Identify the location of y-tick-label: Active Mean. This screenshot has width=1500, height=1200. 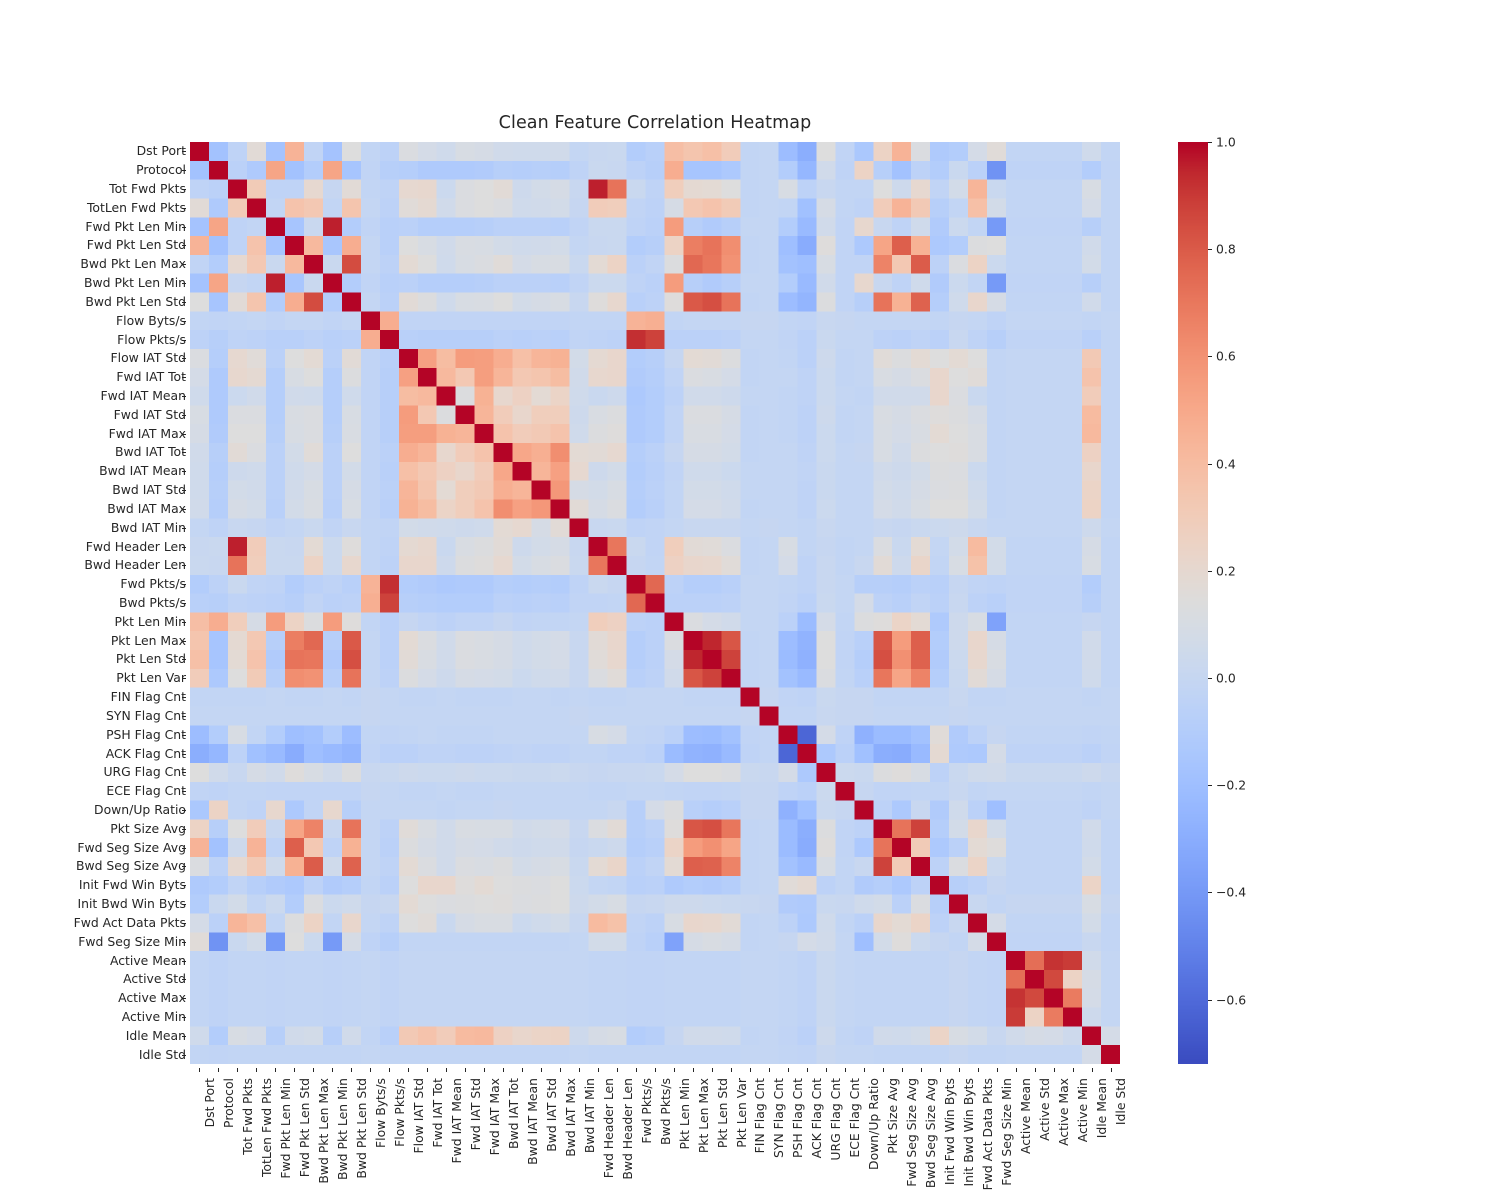
(147, 960).